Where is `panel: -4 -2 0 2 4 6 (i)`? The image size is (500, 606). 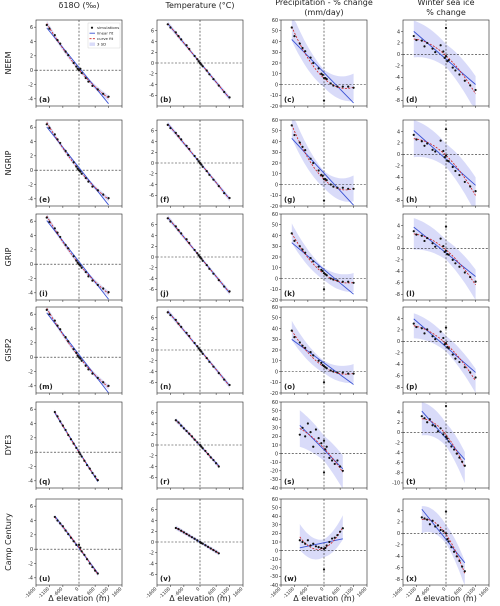 panel: -4 -2 0 2 4 6 (i) is located at coordinates (75, 257).